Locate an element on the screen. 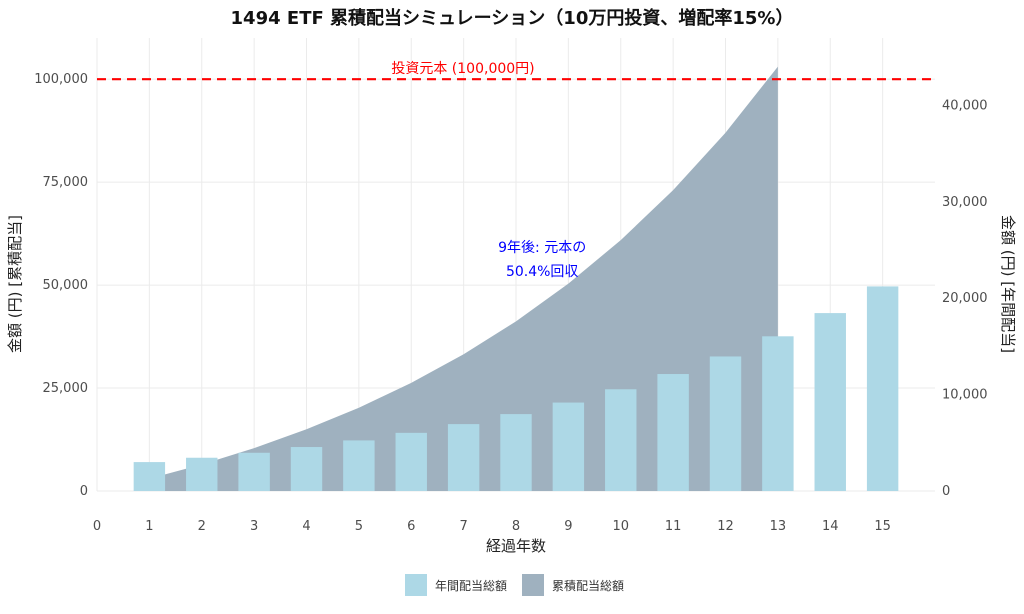 This screenshot has width=1024, height=614. y-left-tick-label: 0 is located at coordinates (84, 491).